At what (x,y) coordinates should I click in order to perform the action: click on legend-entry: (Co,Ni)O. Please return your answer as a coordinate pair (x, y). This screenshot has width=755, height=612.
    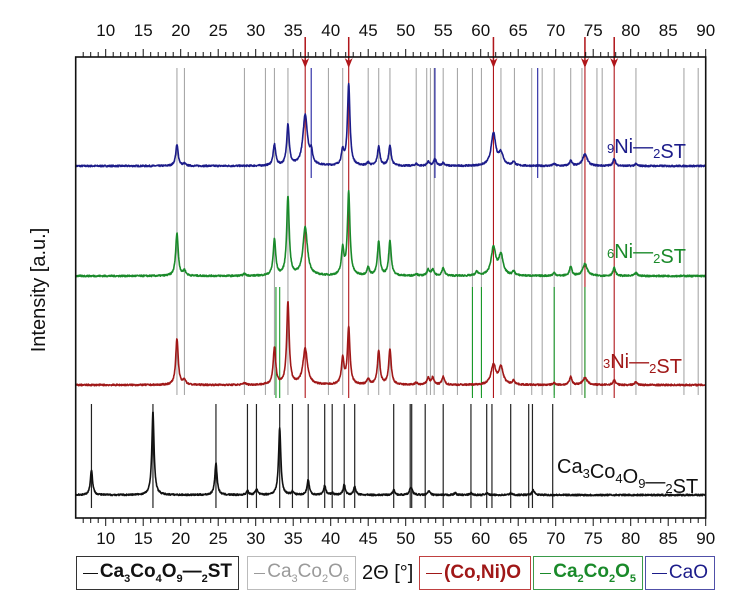
    Looking at the image, I should click on (475, 573).